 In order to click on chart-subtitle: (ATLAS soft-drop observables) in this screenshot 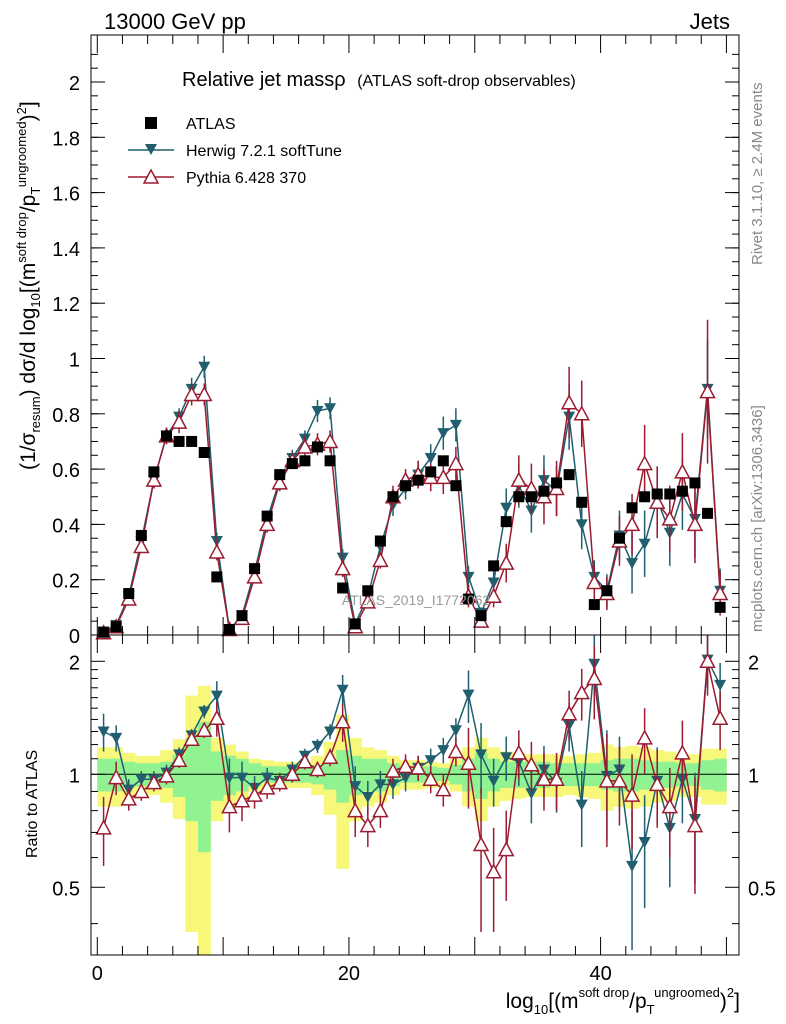, I will do `click(466, 81)`.